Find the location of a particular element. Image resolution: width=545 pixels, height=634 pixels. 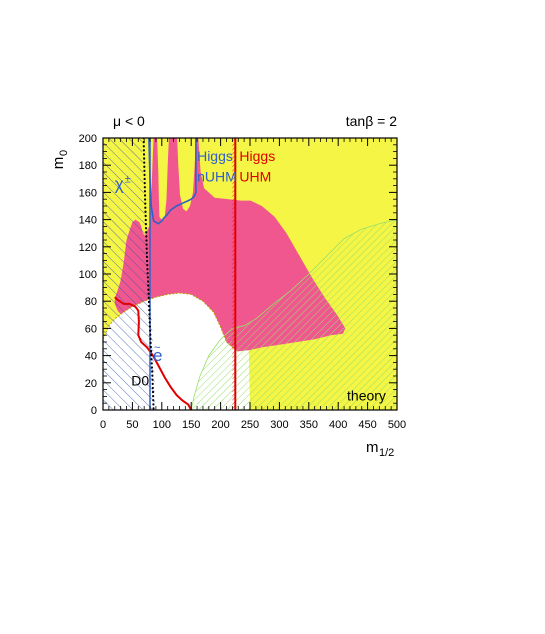

y-tick-label: 140 is located at coordinates (88, 221).